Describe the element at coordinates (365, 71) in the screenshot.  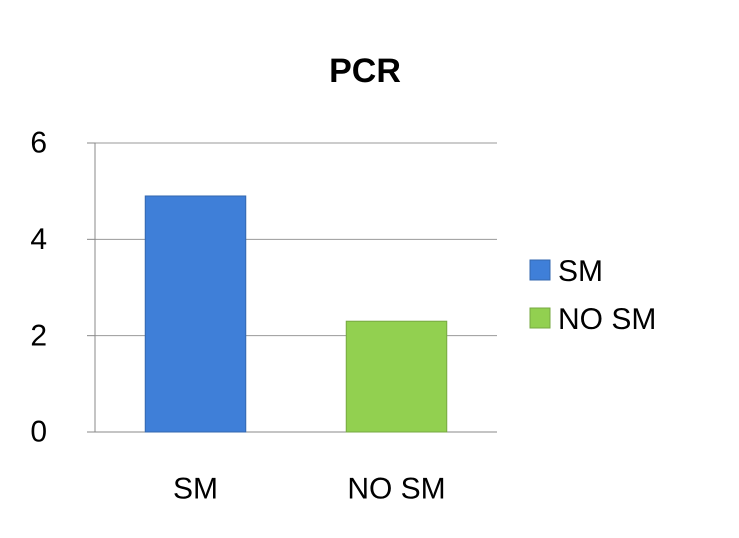
I see `chart-title: PCR` at that location.